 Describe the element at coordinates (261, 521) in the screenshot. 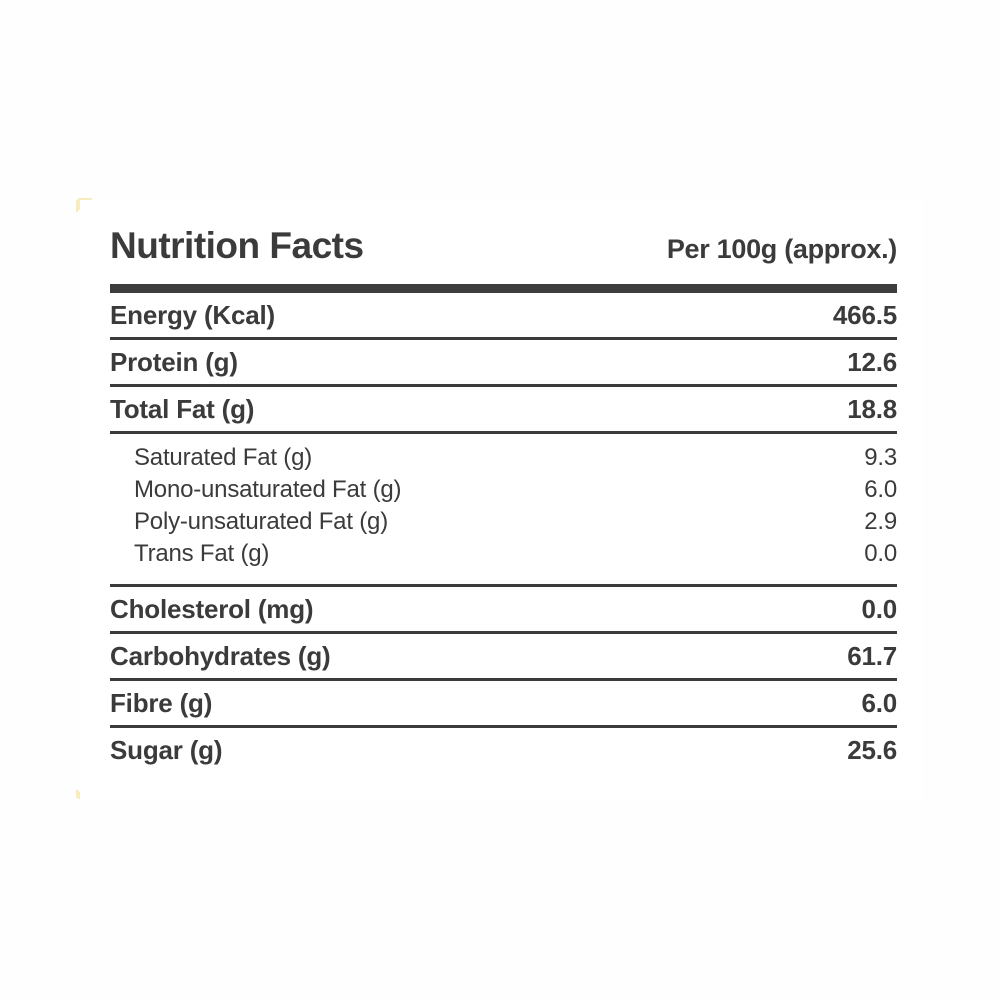

I see `nutrient-label: Poly-unsaturated Fat (g)` at that location.